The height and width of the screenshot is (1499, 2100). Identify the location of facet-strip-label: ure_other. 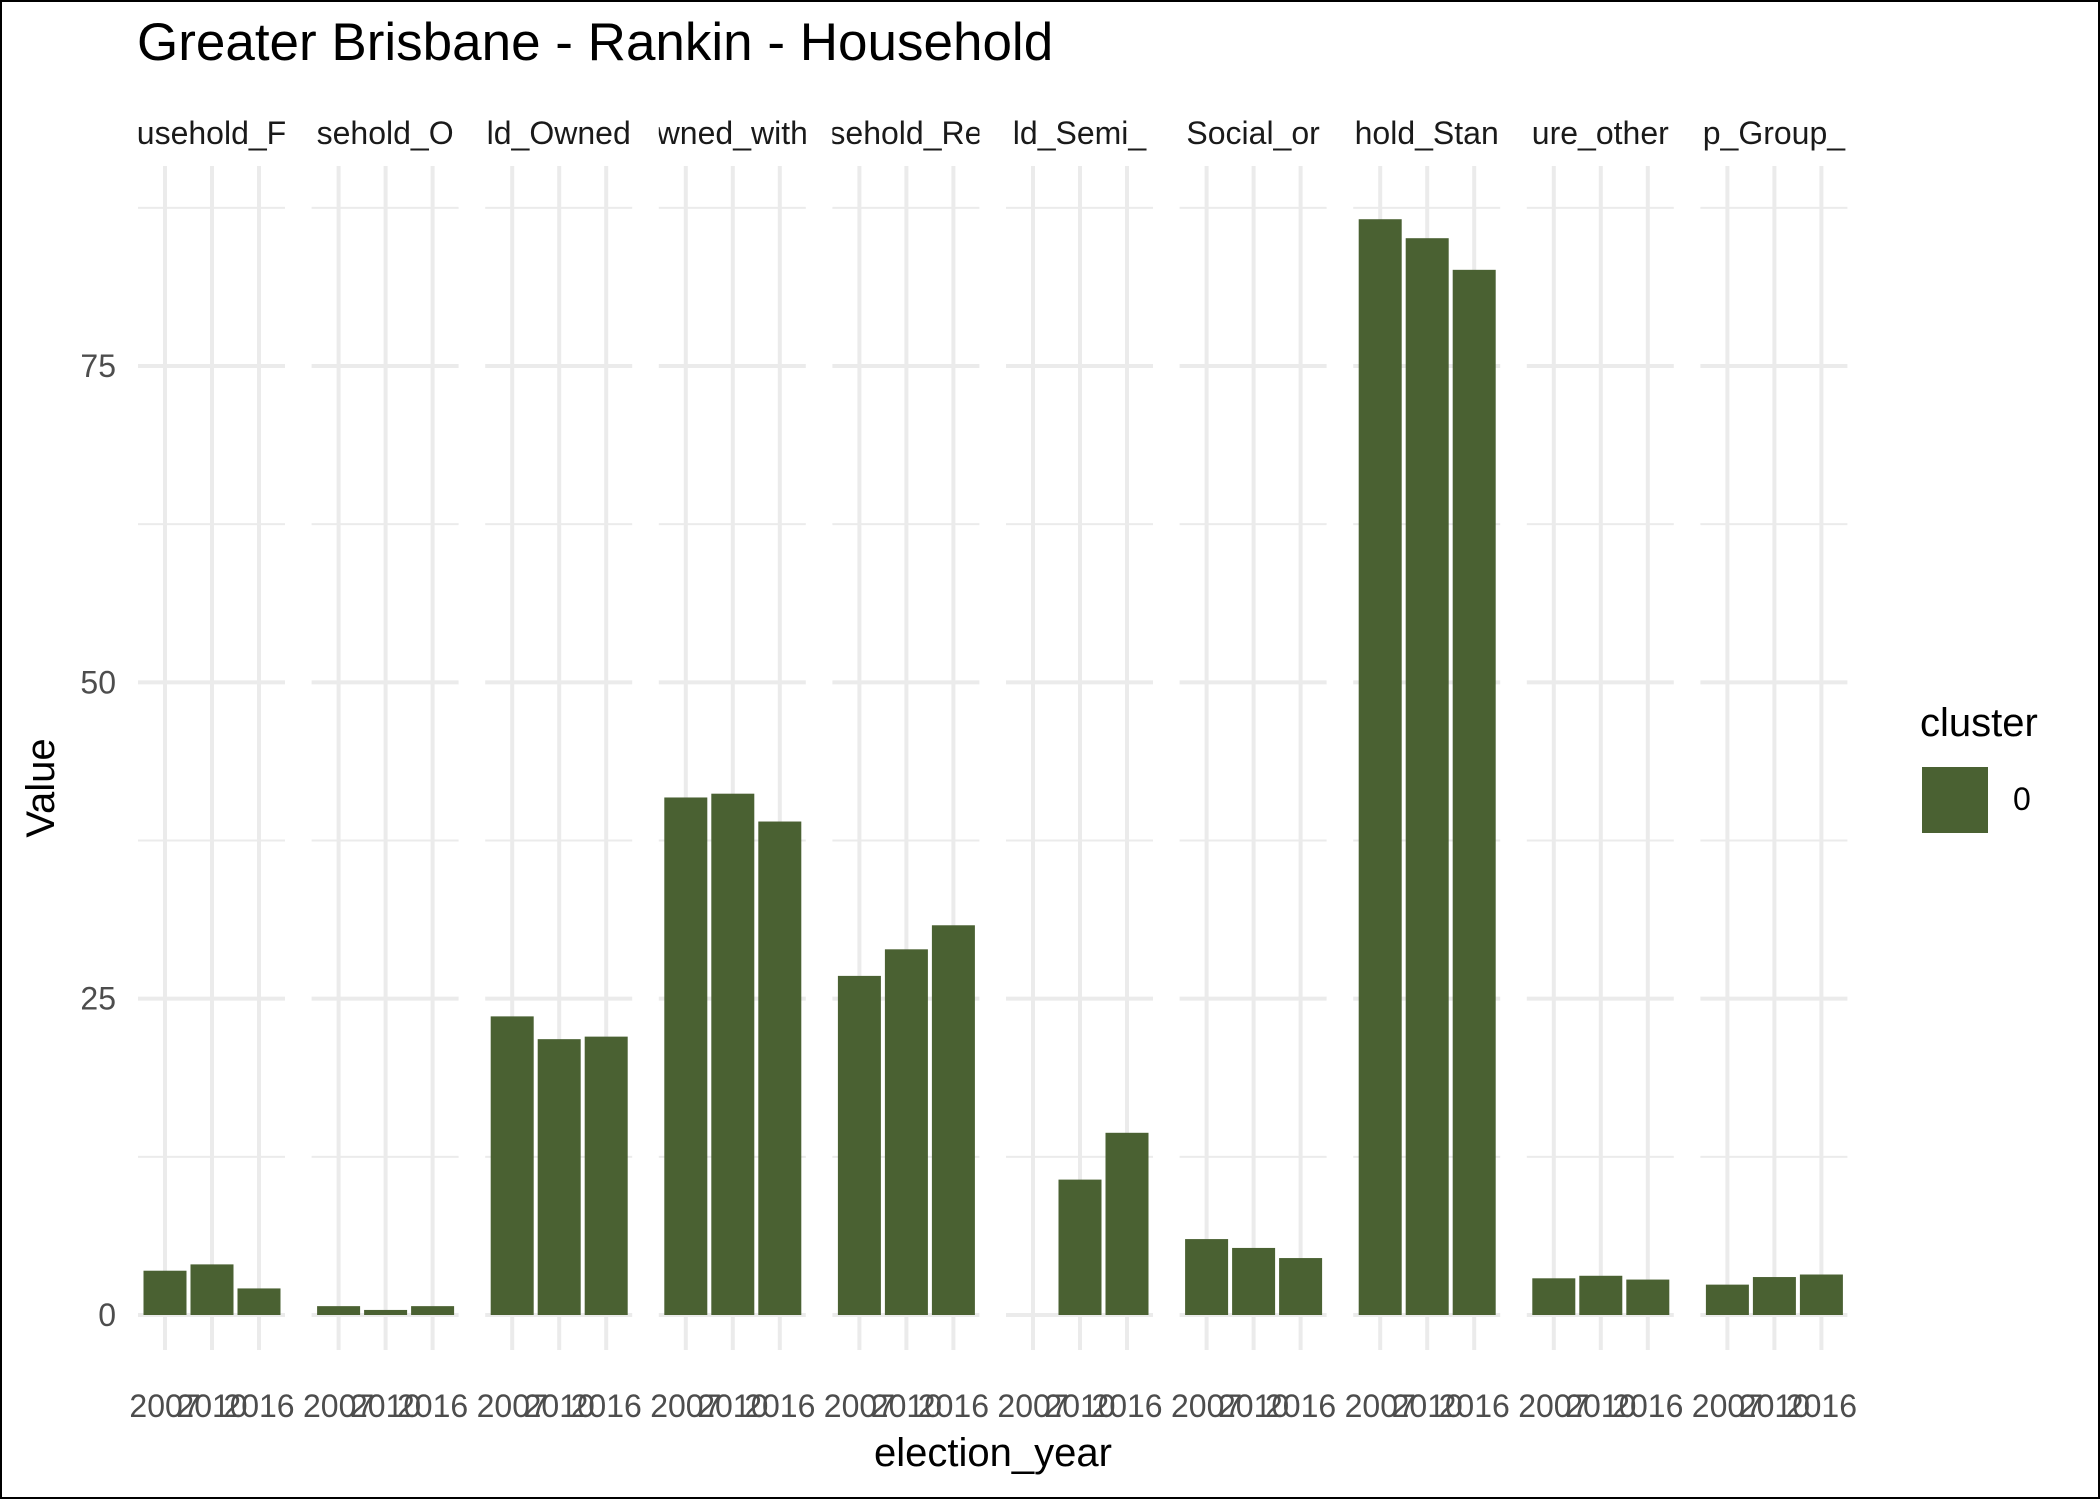
(1600, 133).